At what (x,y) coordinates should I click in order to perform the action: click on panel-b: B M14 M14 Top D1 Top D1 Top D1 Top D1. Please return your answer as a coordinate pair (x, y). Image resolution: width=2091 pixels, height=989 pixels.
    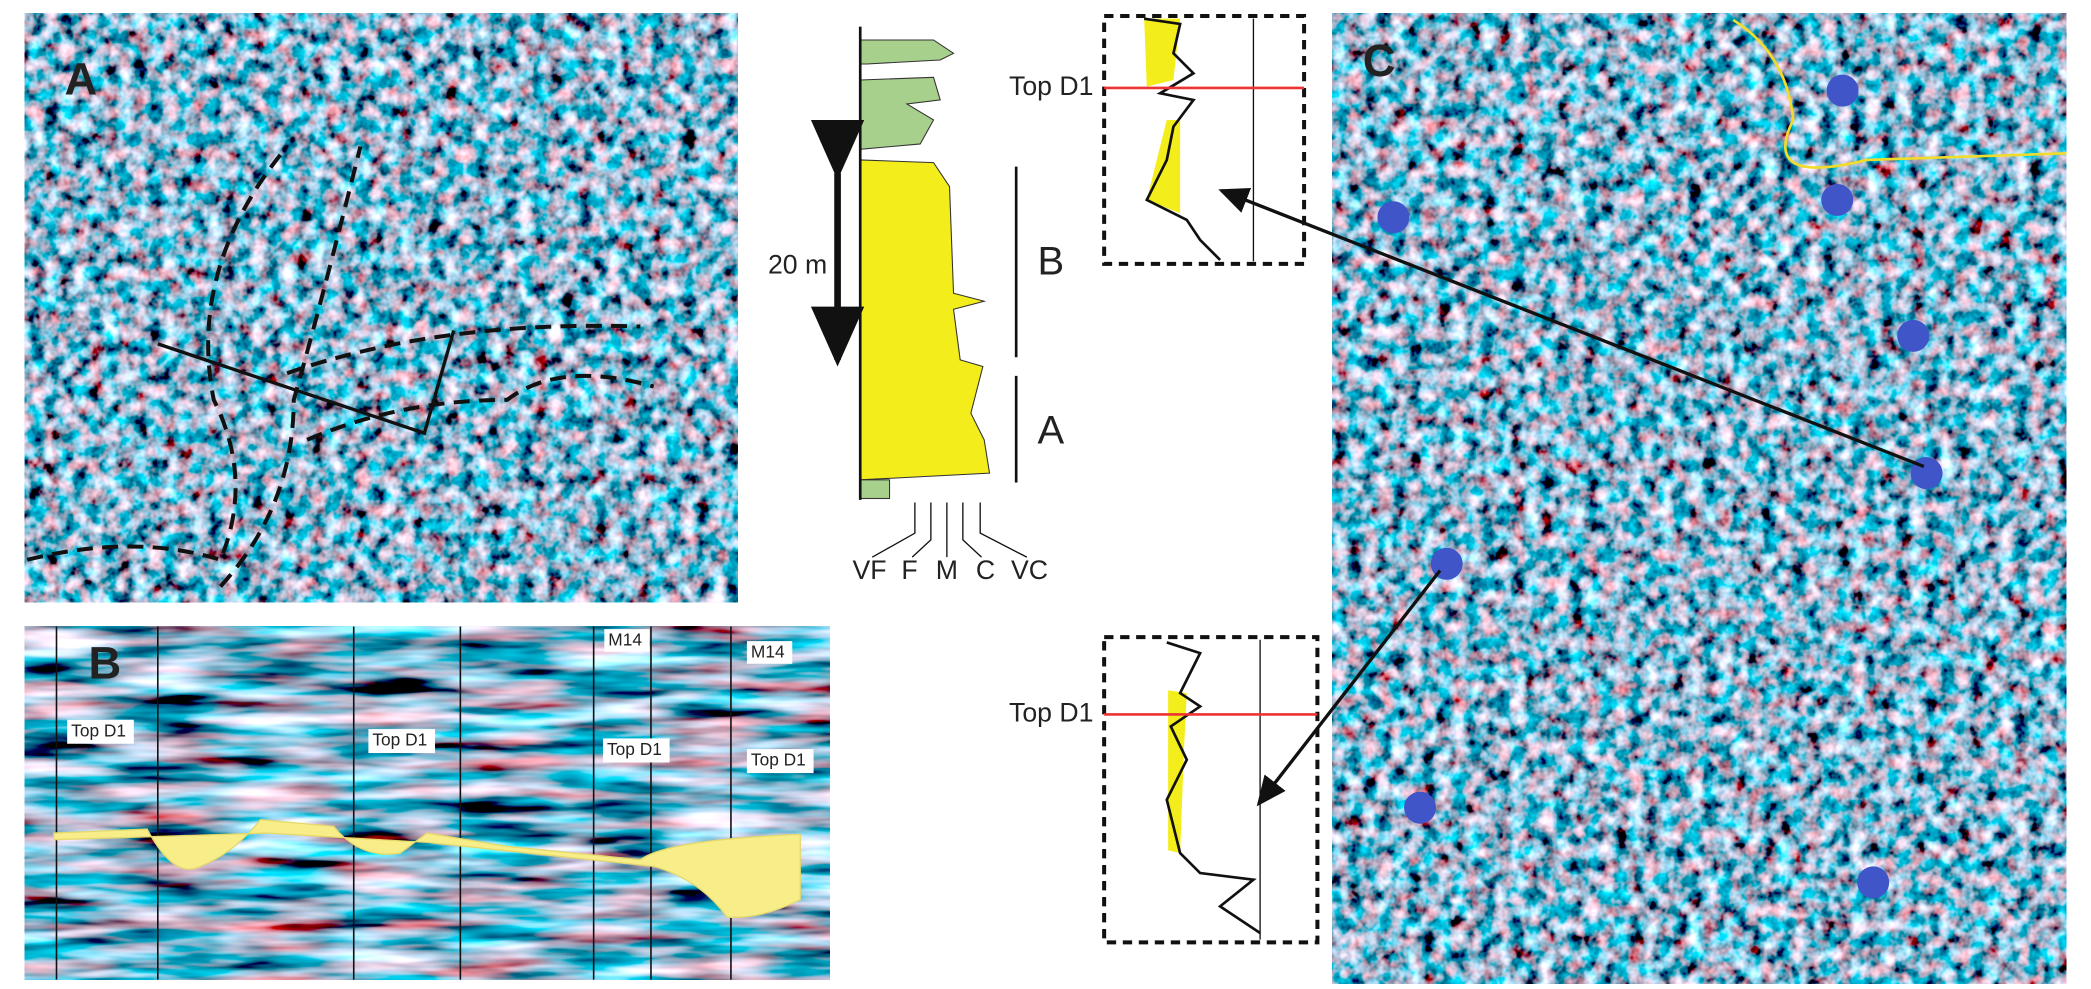
    Looking at the image, I should click on (427, 803).